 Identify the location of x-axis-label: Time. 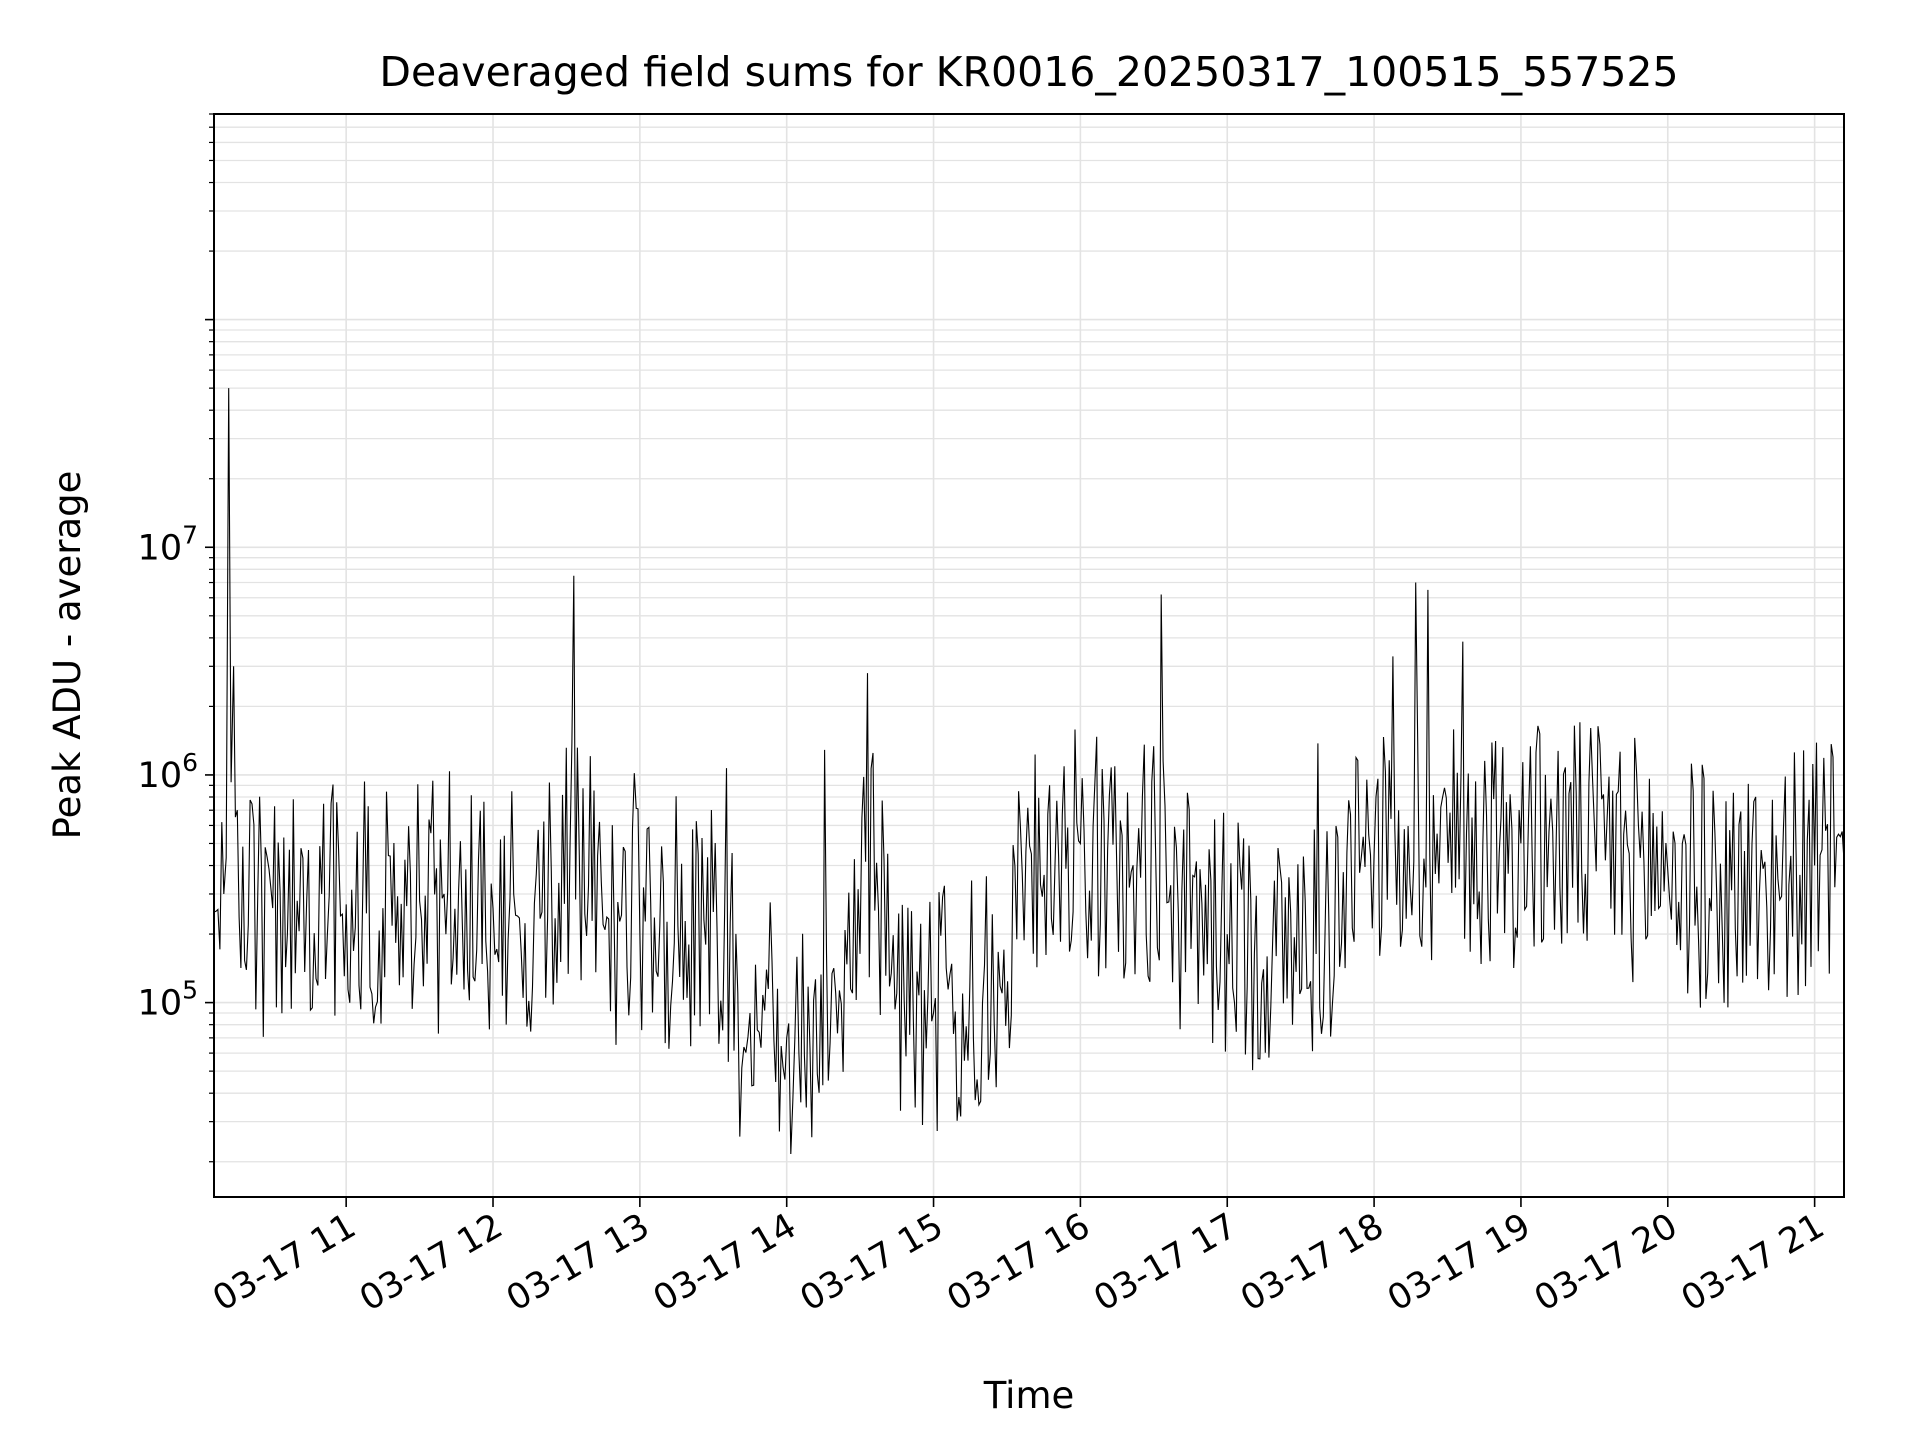
(1029, 1395).